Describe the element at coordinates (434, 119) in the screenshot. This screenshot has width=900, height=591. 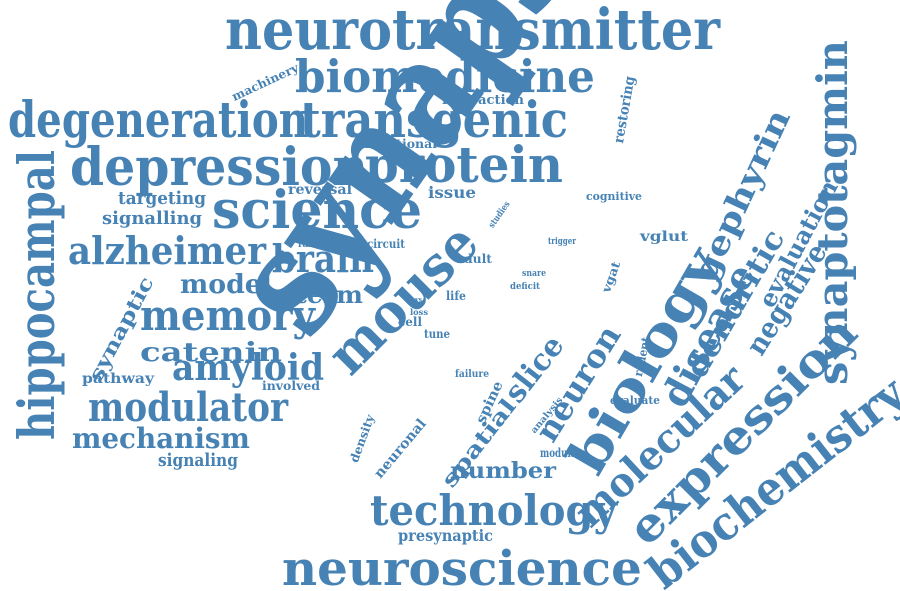
I see `word-transgenic: transgenic` at that location.